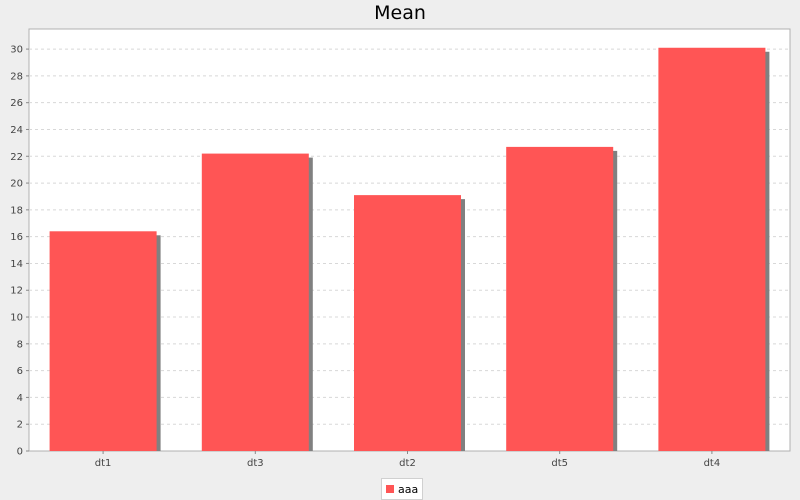 The image size is (800, 500). Describe the element at coordinates (407, 323) in the screenshot. I see `bar-dt2` at that location.